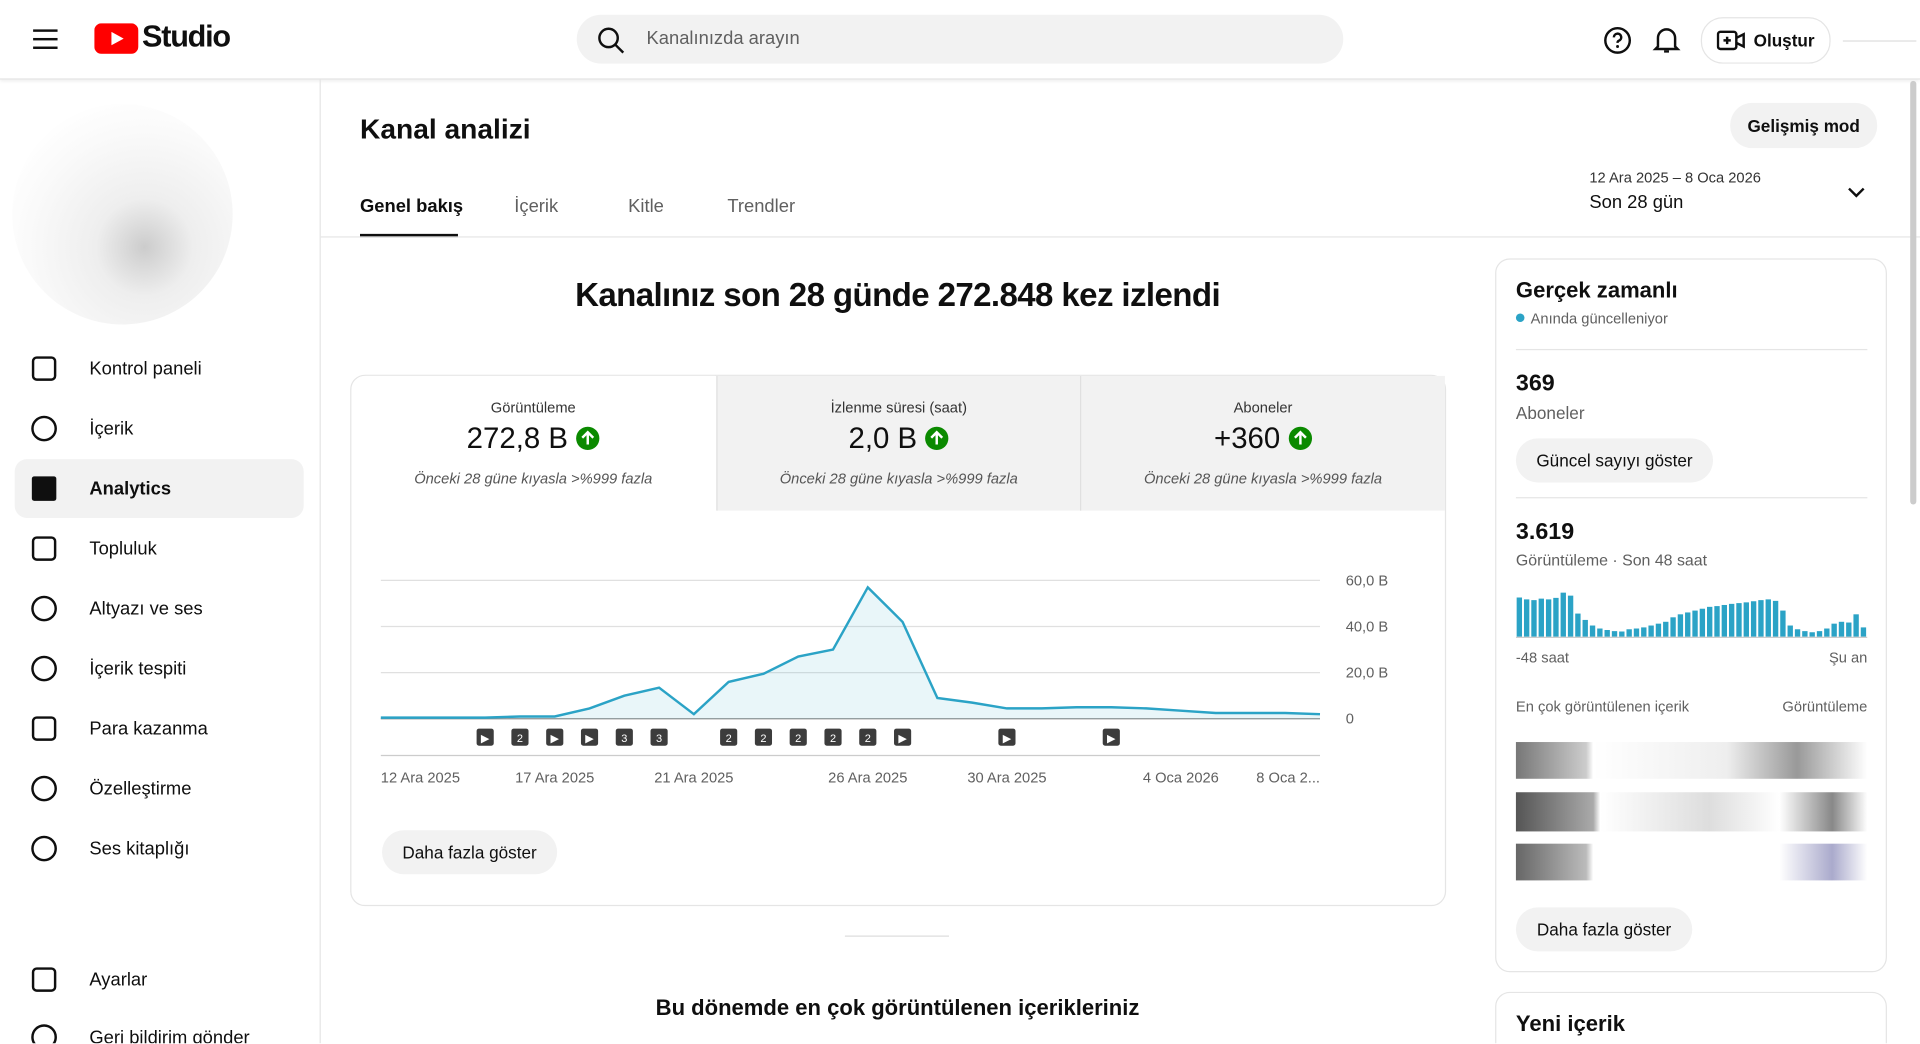  What do you see at coordinates (186, 36) in the screenshot?
I see `logo-text: Studio` at bounding box center [186, 36].